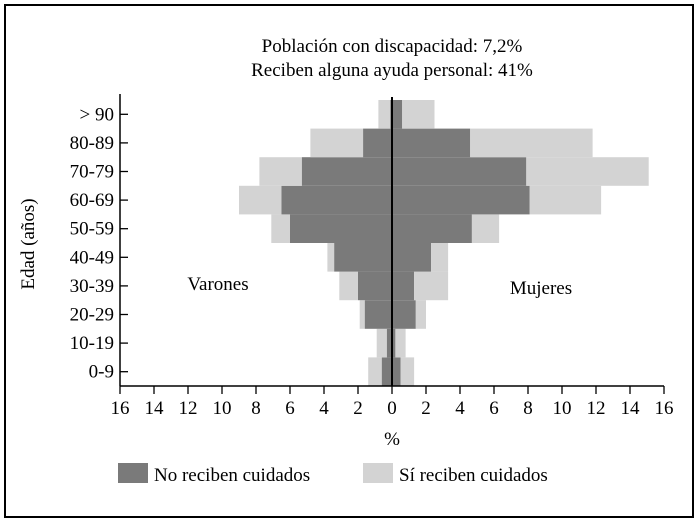 The height and width of the screenshot is (524, 700). I want to click on legend-swatch-si-reciben, so click(378, 473).